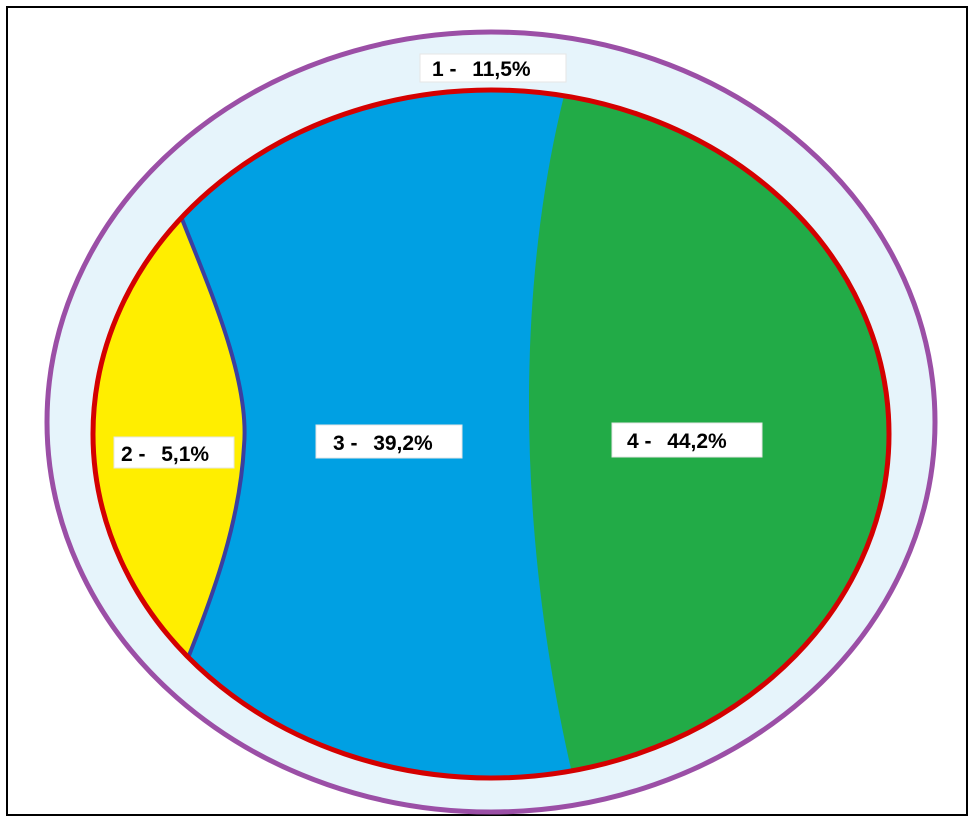 This screenshot has width=974, height=818. What do you see at coordinates (501, 69) in the screenshot?
I see `label-segment-1-value: 11,5%` at bounding box center [501, 69].